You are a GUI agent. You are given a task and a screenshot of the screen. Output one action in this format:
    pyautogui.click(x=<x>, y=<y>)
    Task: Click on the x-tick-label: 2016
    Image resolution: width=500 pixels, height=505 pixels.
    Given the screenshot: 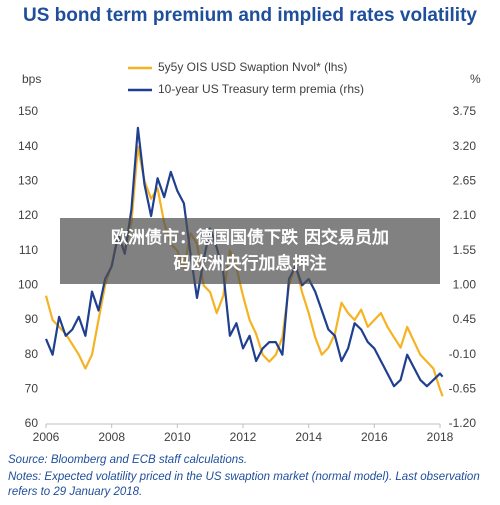 What is the action you would take?
    pyautogui.click(x=374, y=437)
    